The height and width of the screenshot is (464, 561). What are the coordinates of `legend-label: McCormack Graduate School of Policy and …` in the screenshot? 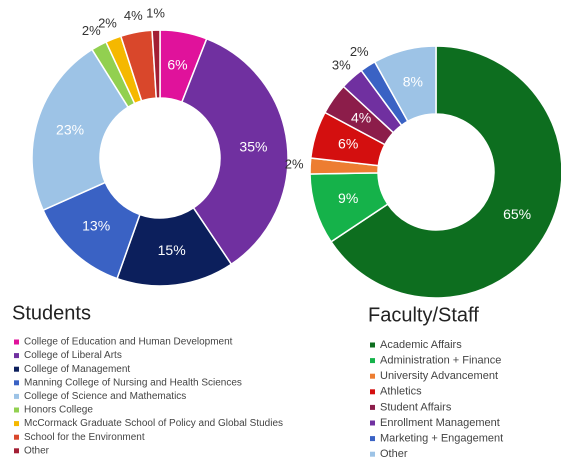 It's located at (153, 423).